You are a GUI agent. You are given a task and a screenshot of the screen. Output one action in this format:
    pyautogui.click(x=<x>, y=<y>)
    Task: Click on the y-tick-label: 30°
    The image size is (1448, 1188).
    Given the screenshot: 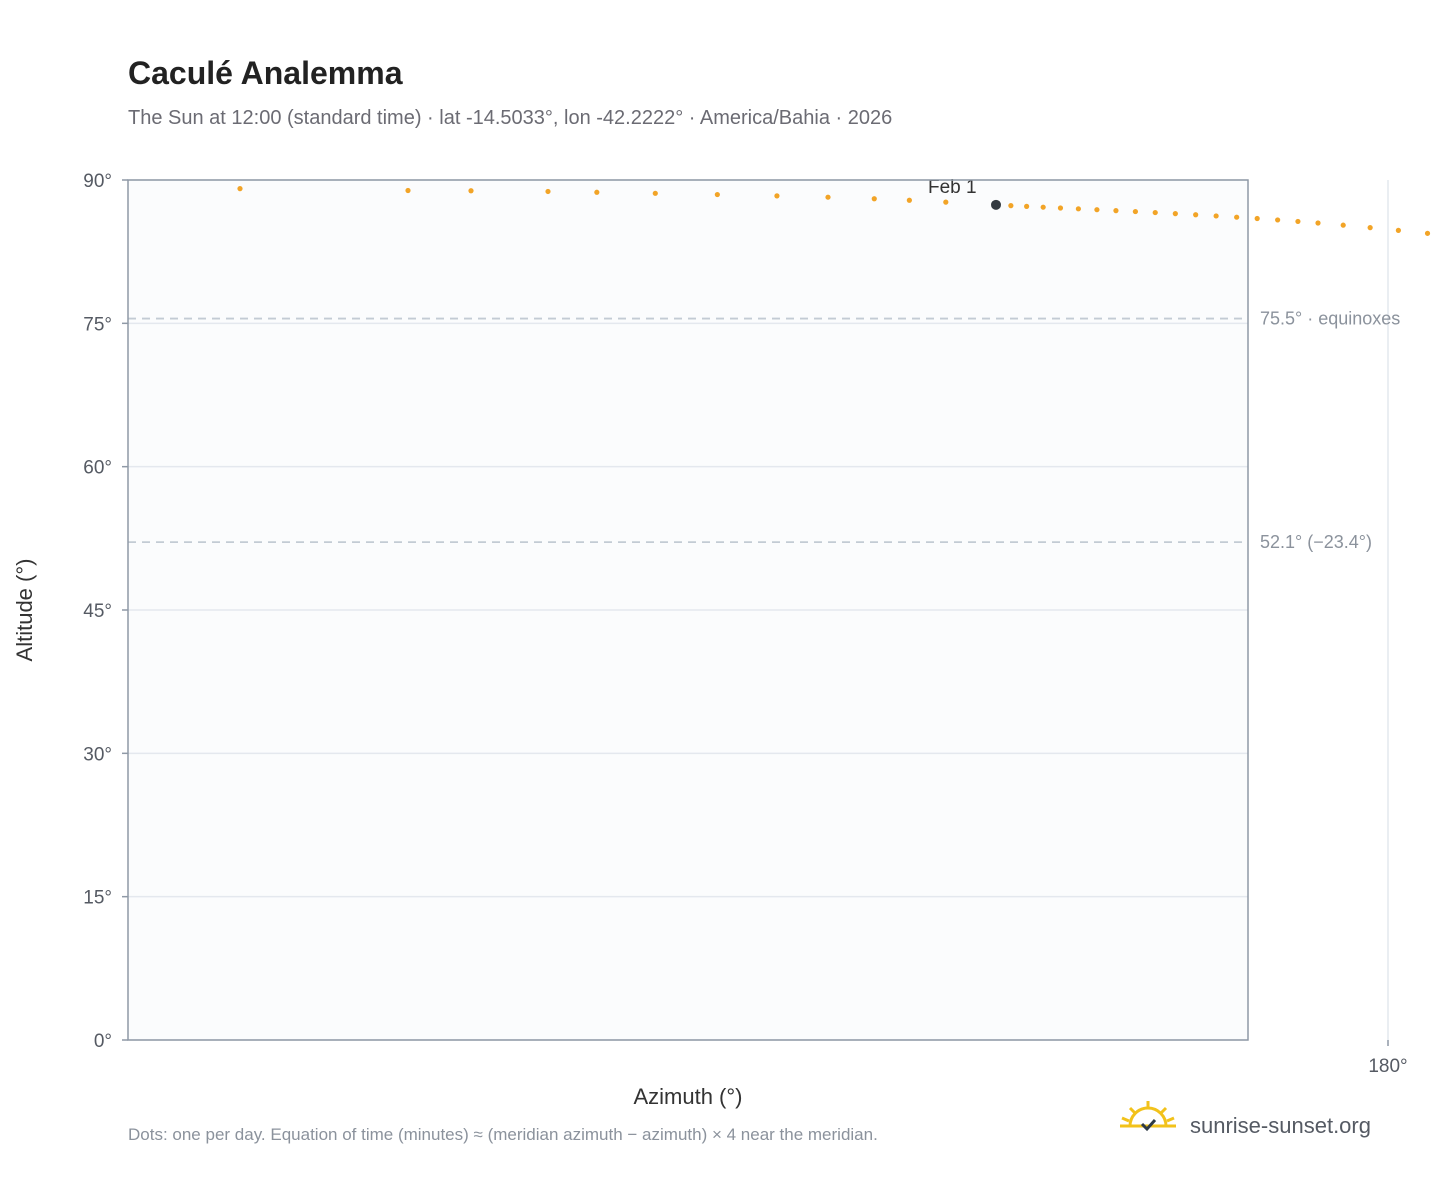 What is the action you would take?
    pyautogui.click(x=97, y=754)
    